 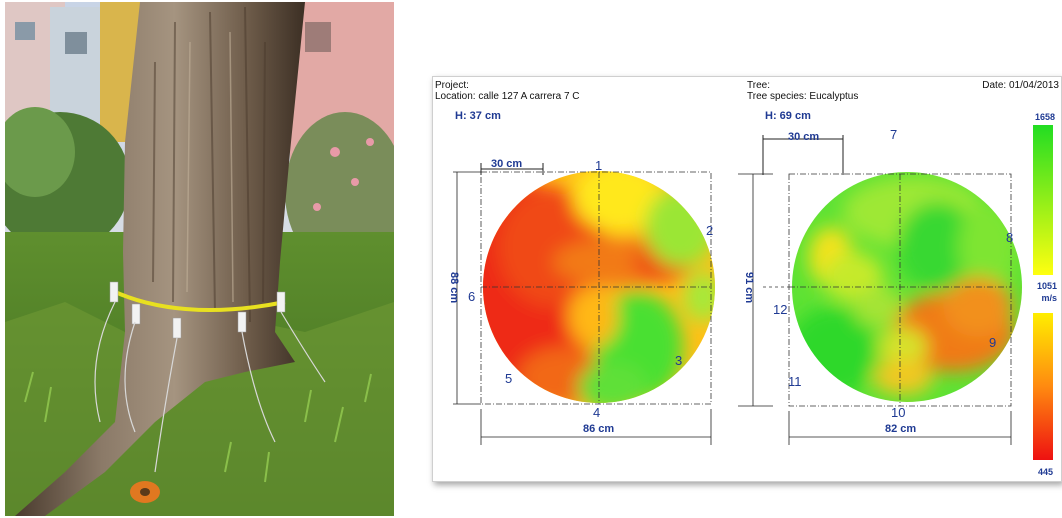 I want to click on sensor-label-2: 2, so click(x=709, y=230).